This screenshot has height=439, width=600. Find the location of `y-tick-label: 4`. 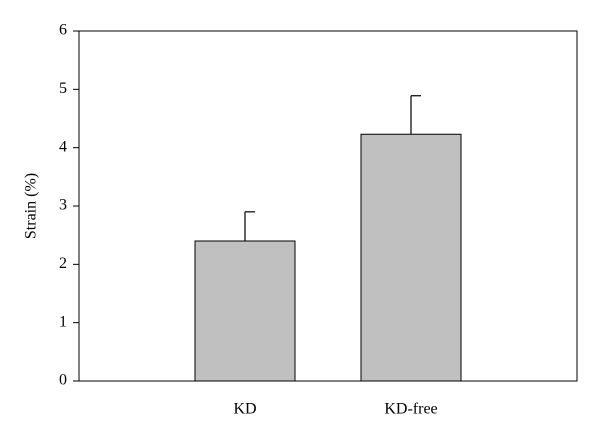

y-tick-label: 4 is located at coordinates (63, 146).